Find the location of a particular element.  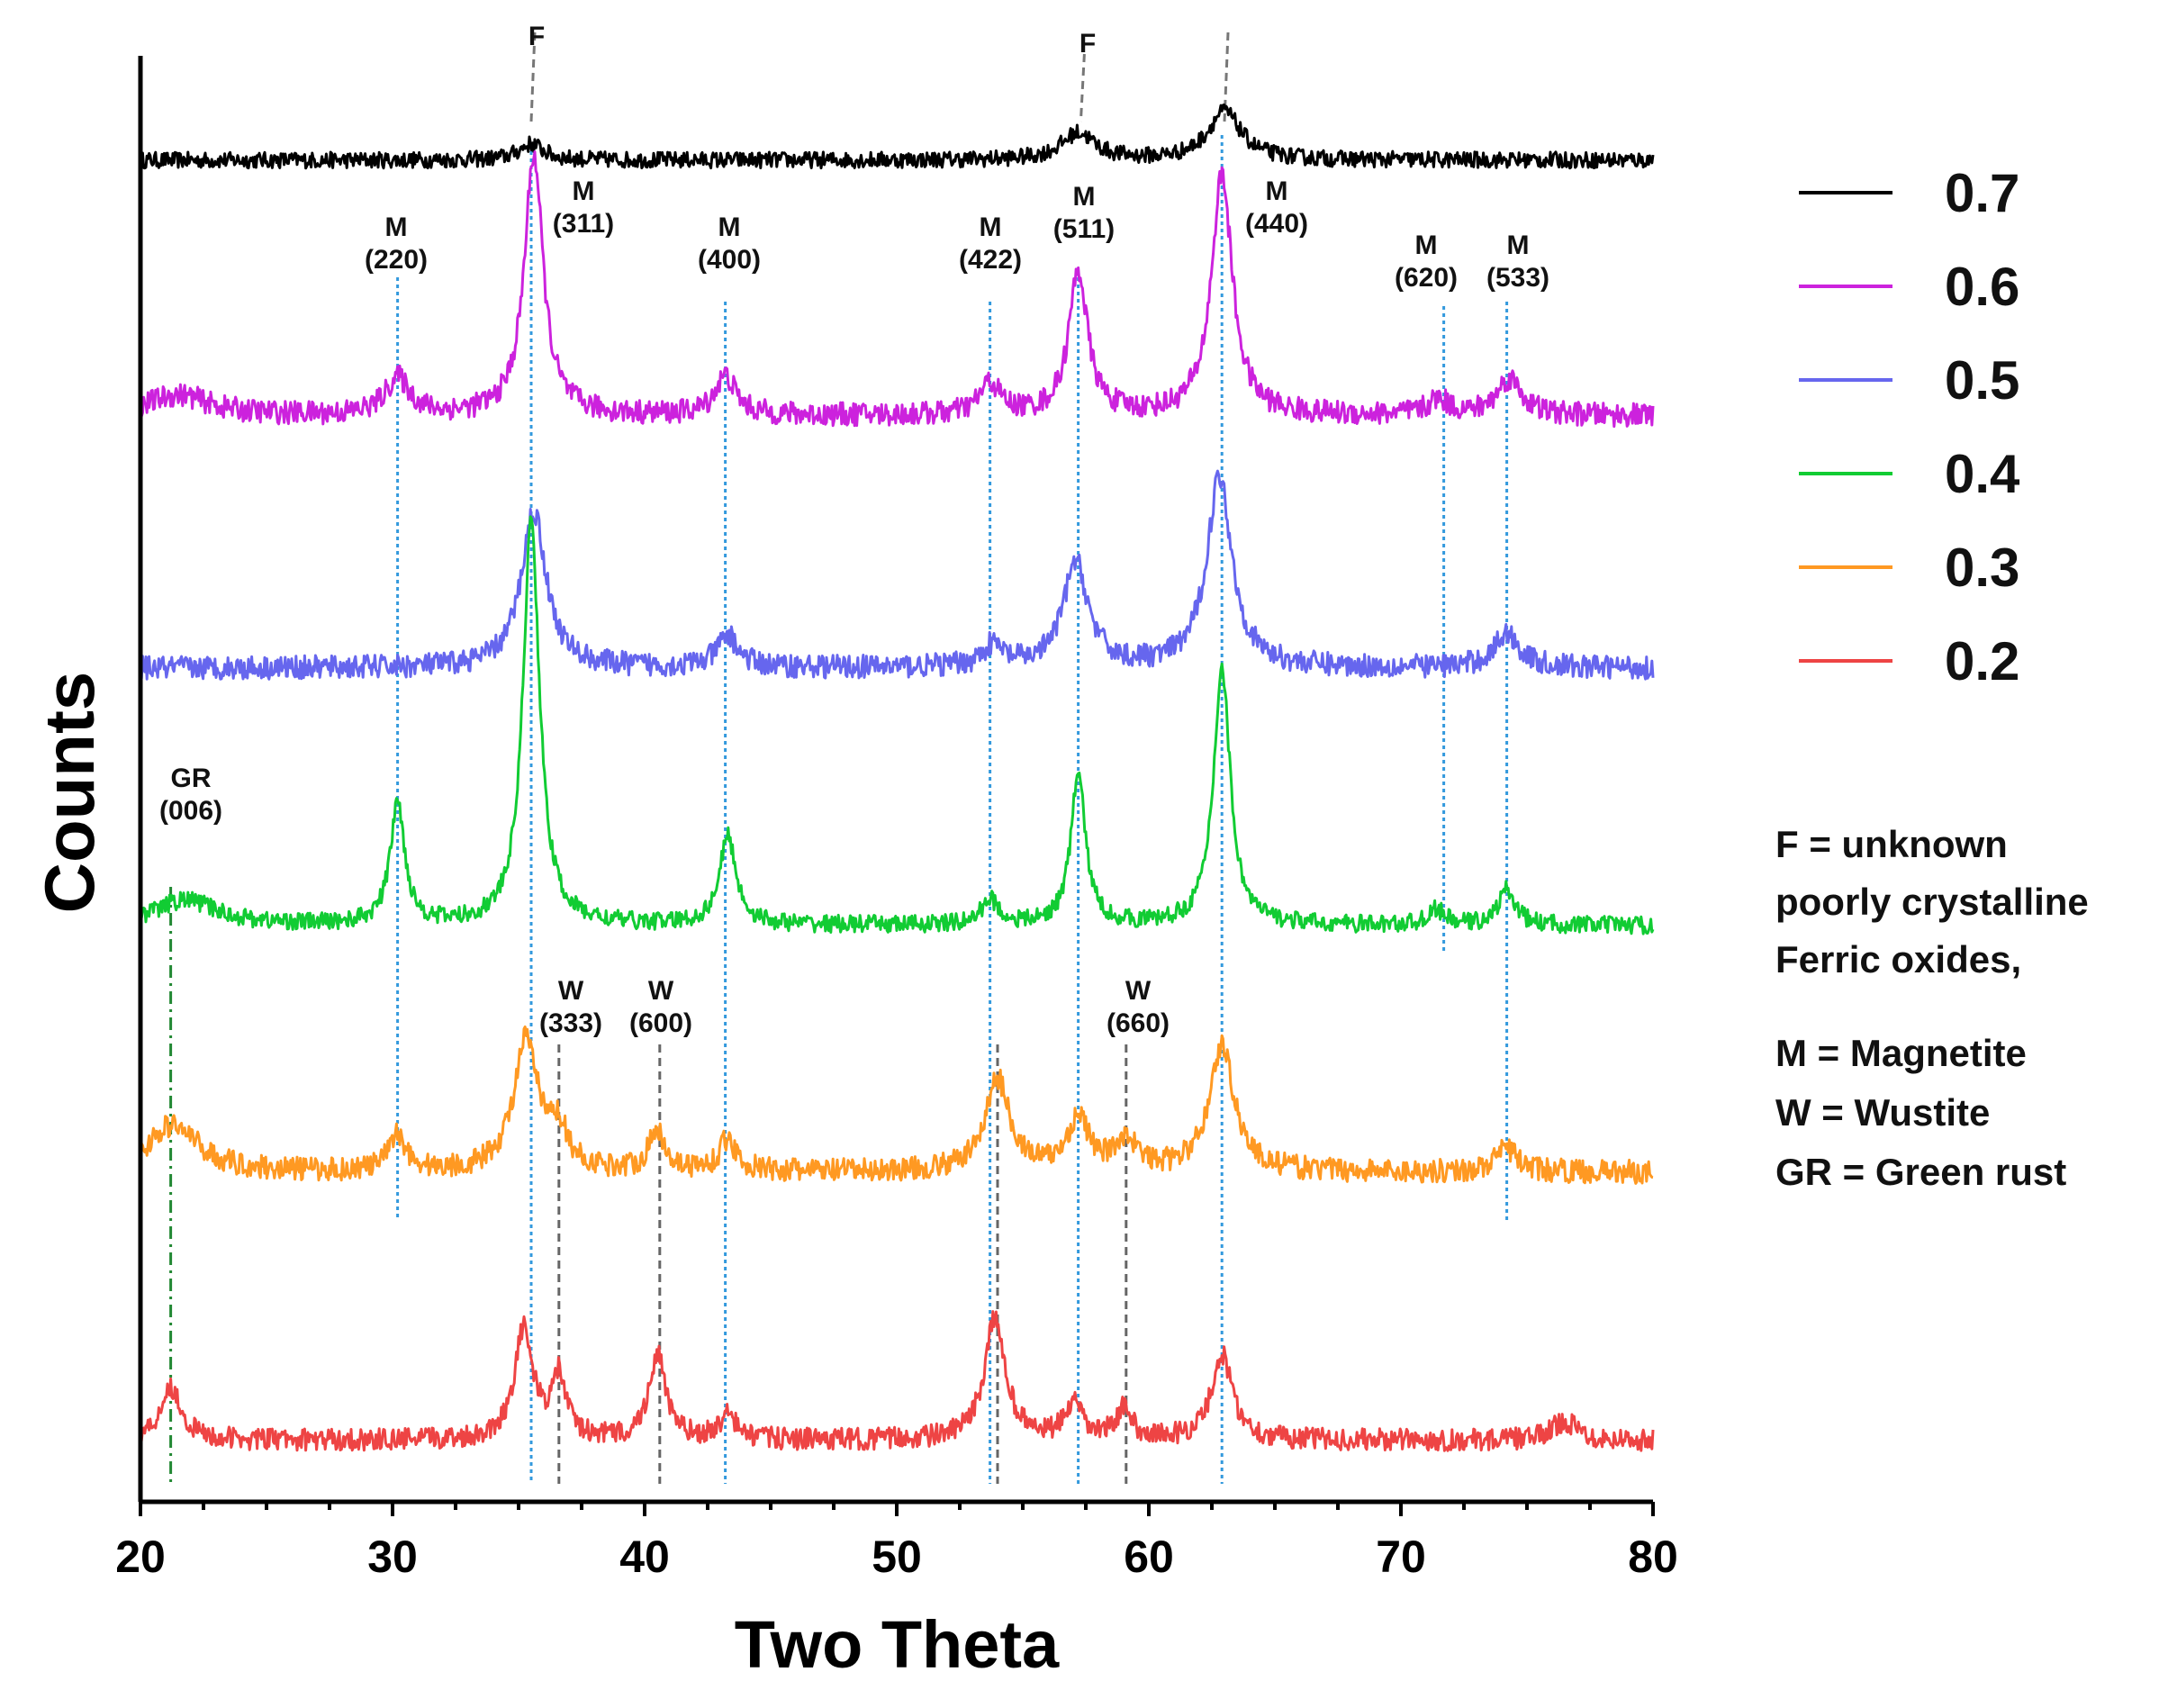

legend: 0.7 0.6 0.5 0.4 0.3 0.2 is located at coordinates (1909, 427).